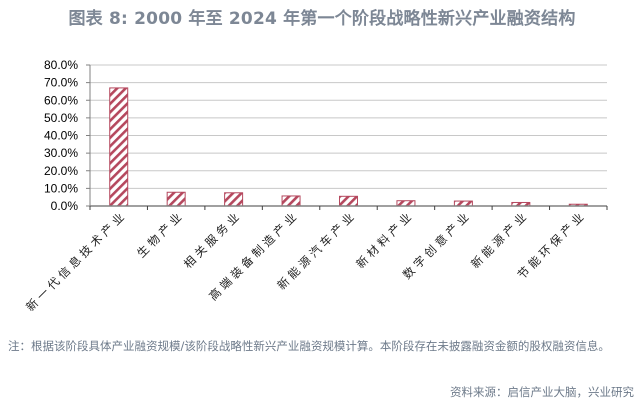 The image size is (644, 409). I want to click on y-tick-label: 20.0%, so click(61, 171).